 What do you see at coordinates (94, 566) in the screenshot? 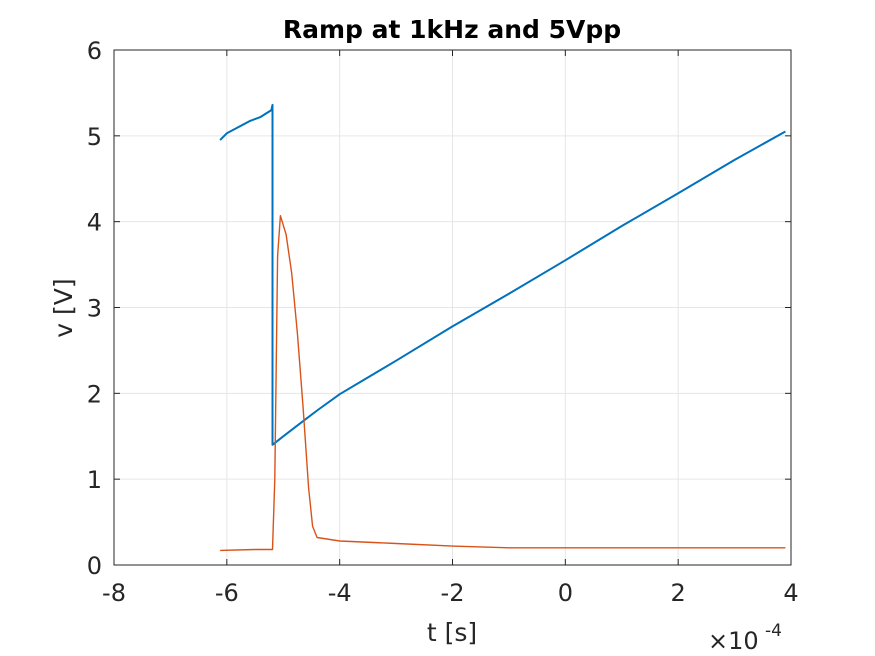
I see `y-tick-label: 0` at bounding box center [94, 566].